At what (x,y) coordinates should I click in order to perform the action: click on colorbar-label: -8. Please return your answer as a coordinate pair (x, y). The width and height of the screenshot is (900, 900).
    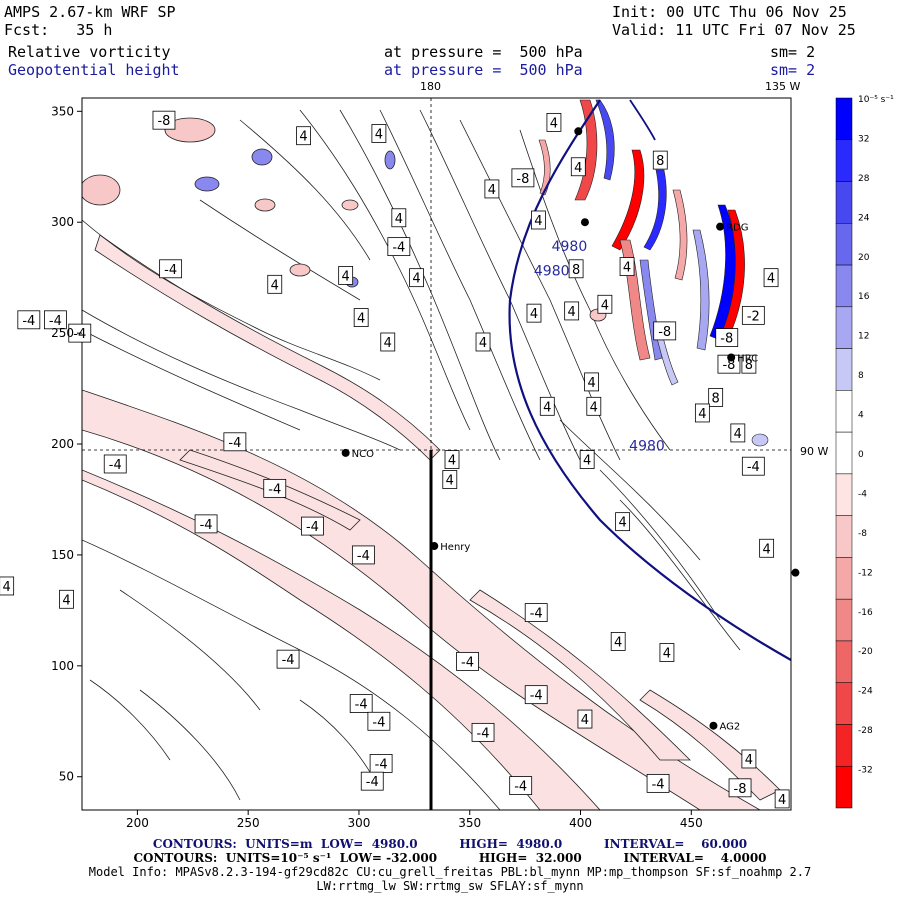
    Looking at the image, I should click on (862, 534).